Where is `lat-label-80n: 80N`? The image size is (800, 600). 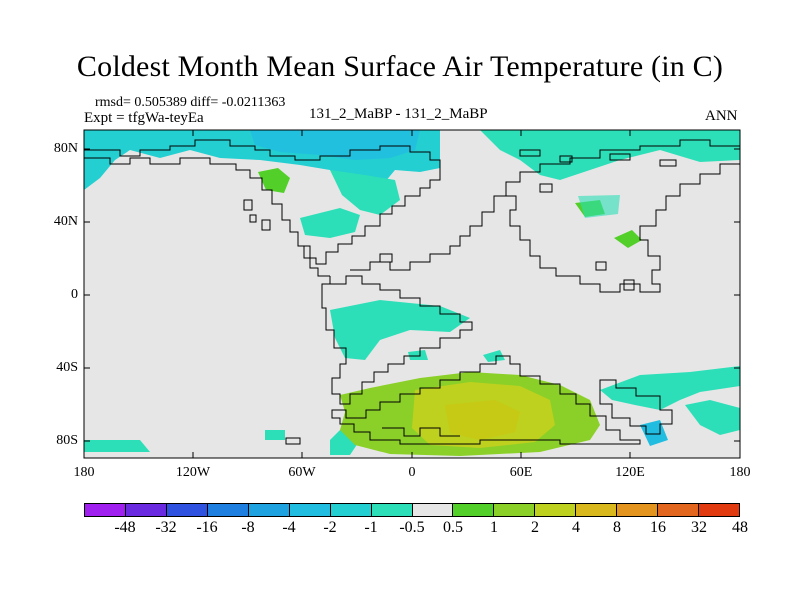 lat-label-80n: 80N is located at coordinates (65, 148).